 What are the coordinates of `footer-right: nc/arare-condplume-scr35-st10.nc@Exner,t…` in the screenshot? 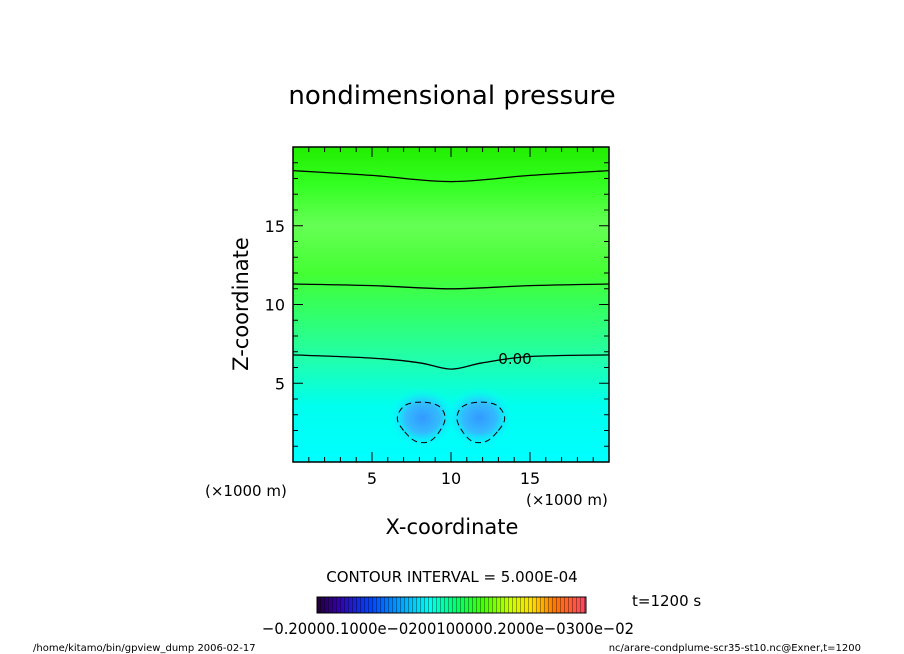 It's located at (735, 648).